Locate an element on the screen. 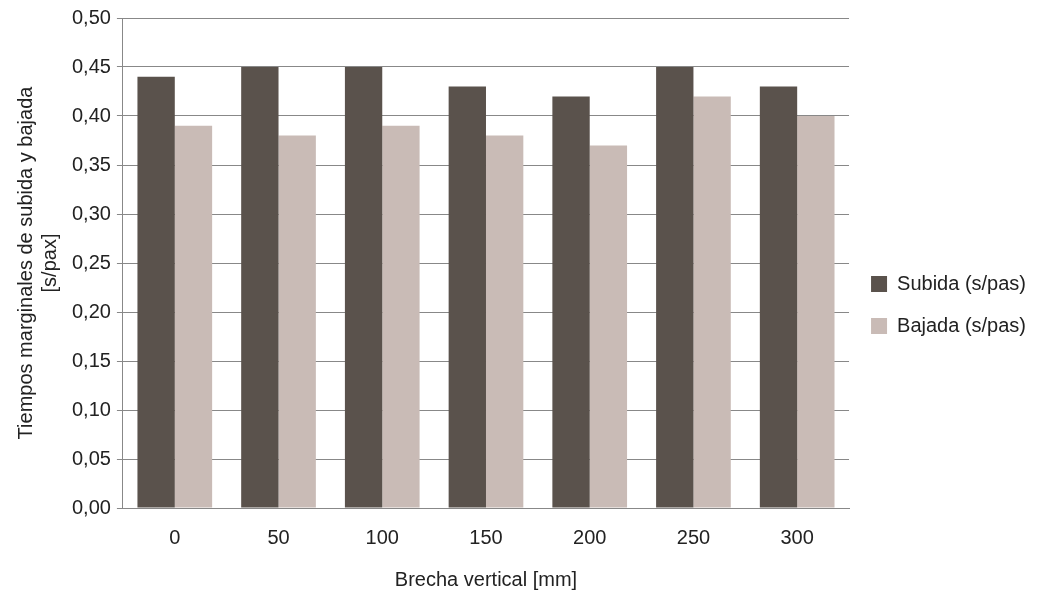 The image size is (1046, 600). legend-label: Bajada (s/pas) is located at coordinates (962, 324).